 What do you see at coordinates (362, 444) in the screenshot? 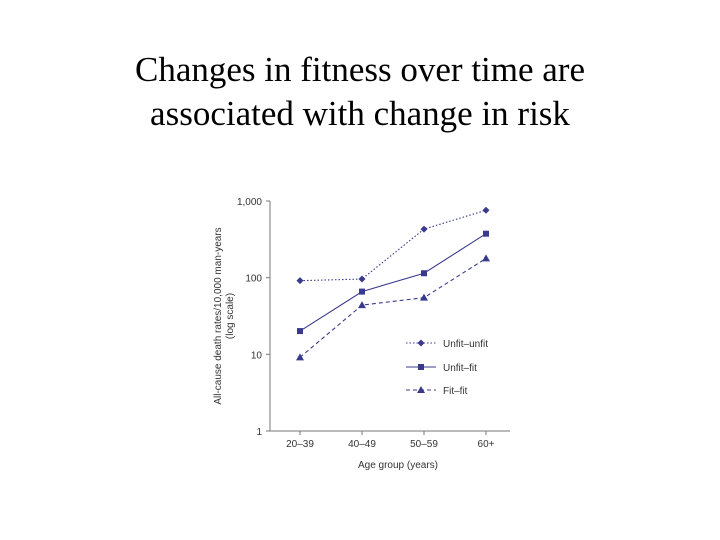
I see `x-tick-label: 40–49` at bounding box center [362, 444].